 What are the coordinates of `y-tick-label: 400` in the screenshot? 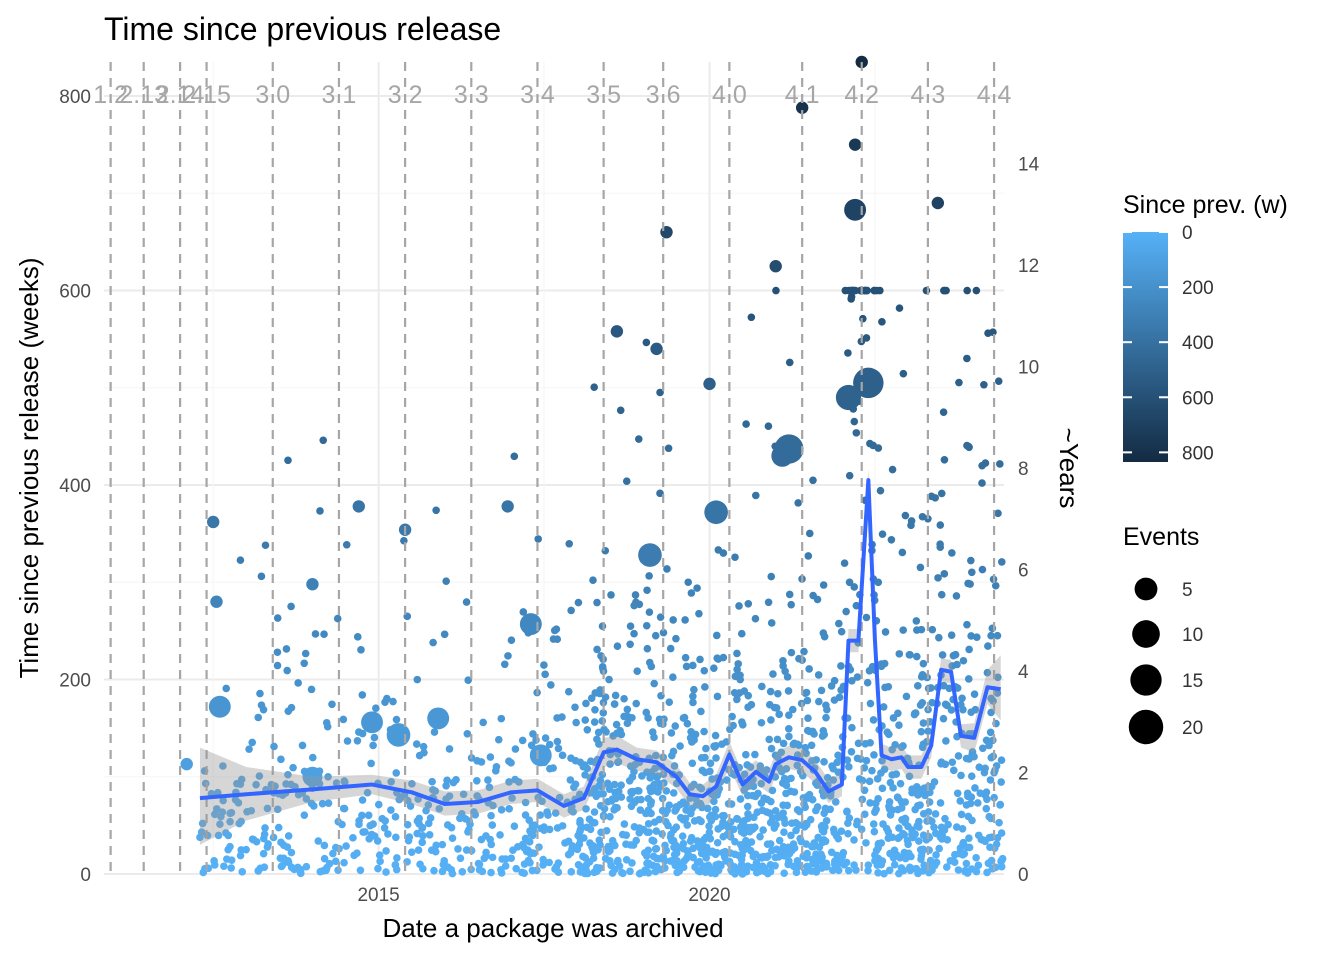 It's located at (75, 486).